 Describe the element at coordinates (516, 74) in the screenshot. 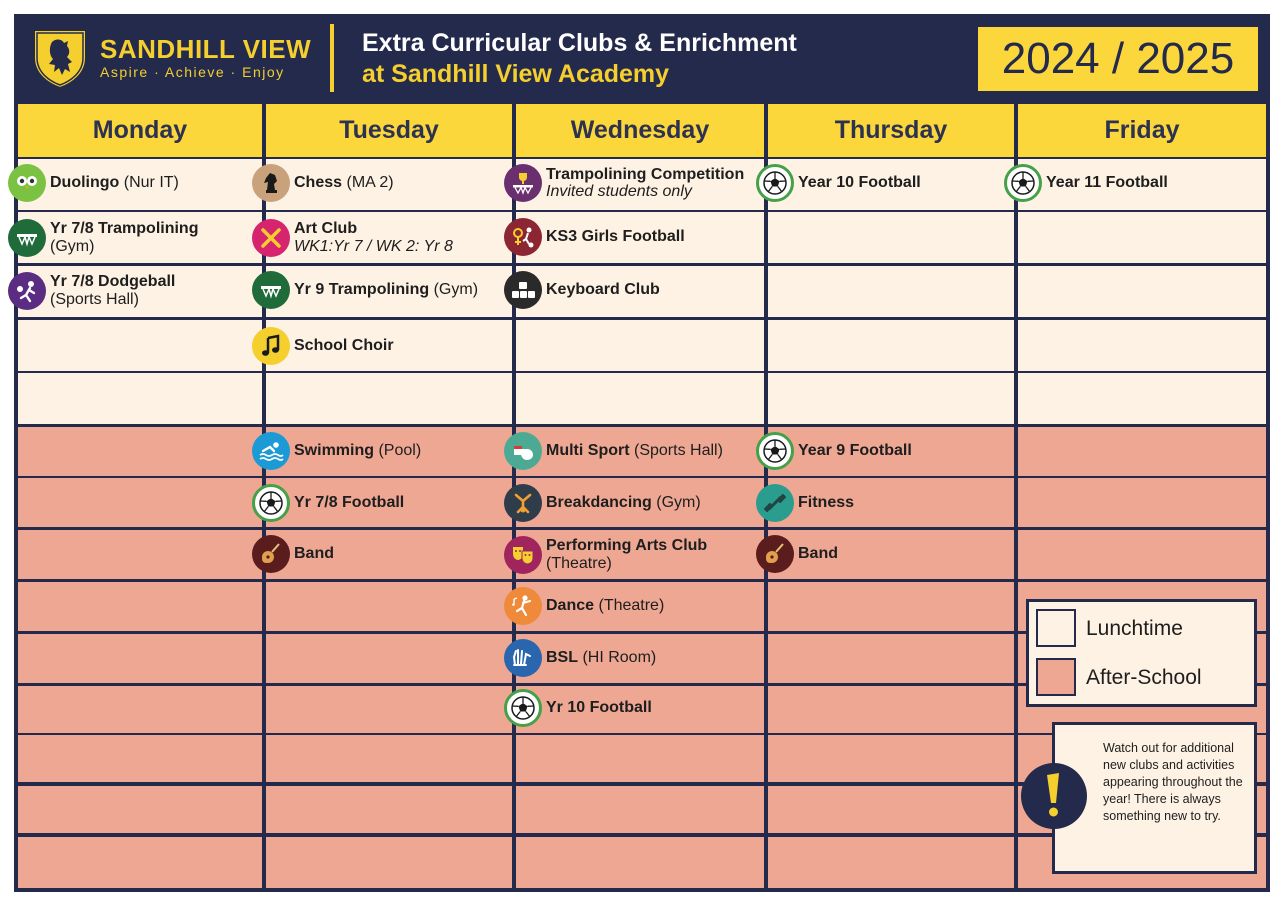

I see `page-subtitle: at Sandhill View Academy` at that location.